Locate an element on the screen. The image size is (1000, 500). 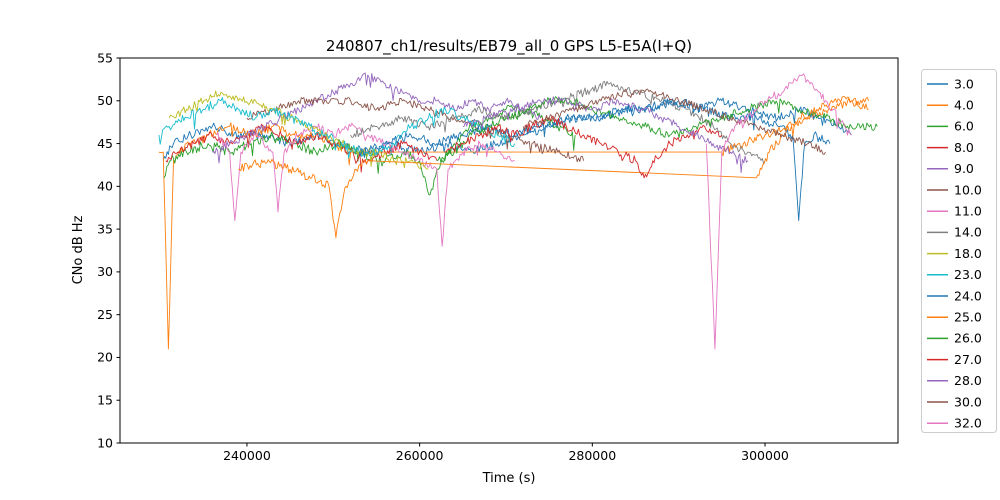
legend-label-6.0: 6.0 is located at coordinates (964, 126).